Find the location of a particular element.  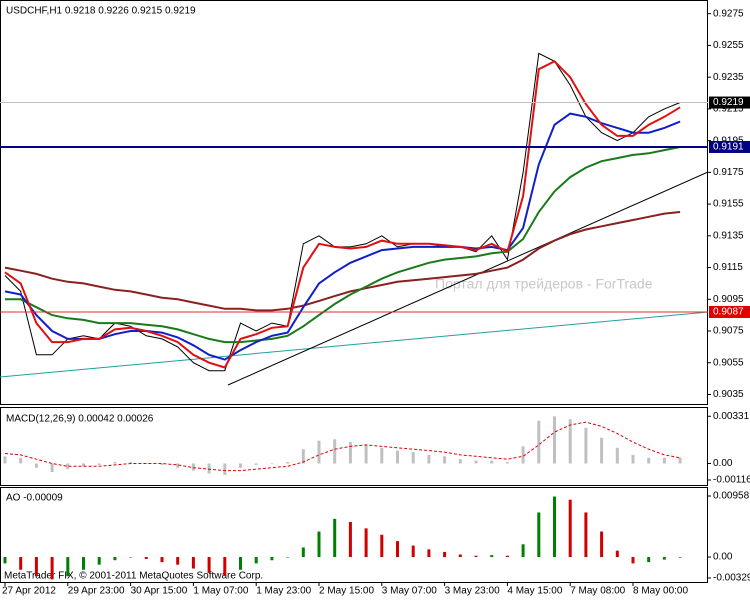

ao-title: AO -0.00009 is located at coordinates (34, 498).